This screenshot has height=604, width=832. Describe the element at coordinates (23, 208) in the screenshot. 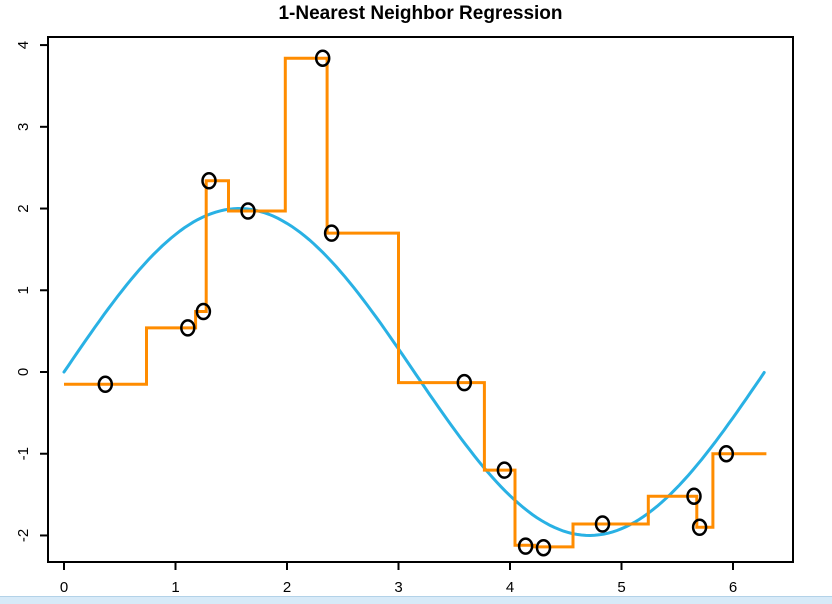

I see `y-tick-label: 2` at that location.